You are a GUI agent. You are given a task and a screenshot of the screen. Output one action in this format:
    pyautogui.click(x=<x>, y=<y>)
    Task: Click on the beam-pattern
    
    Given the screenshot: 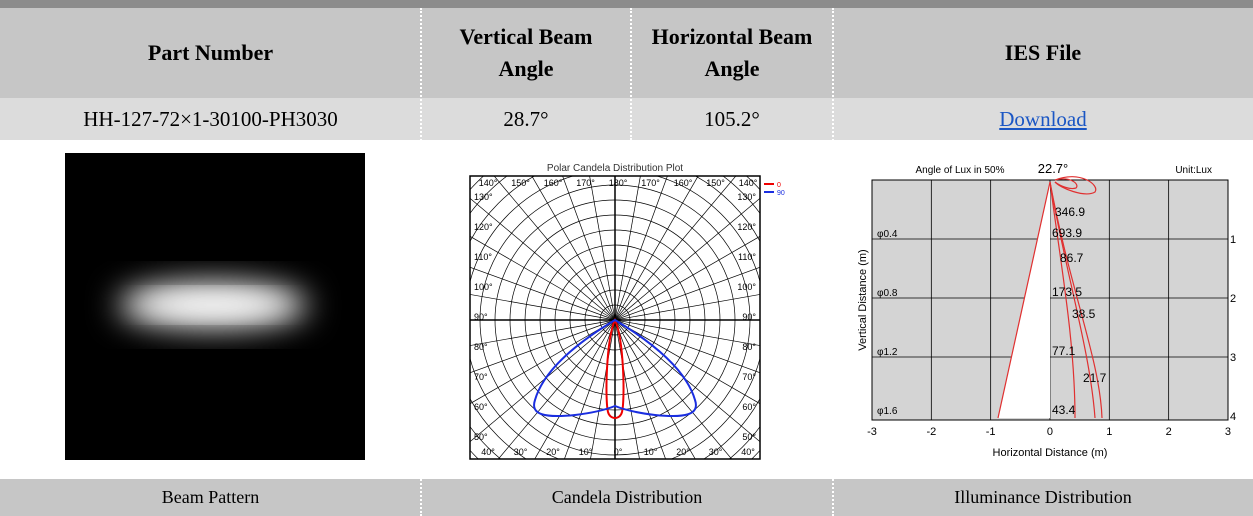 What is the action you would take?
    pyautogui.click(x=215, y=306)
    